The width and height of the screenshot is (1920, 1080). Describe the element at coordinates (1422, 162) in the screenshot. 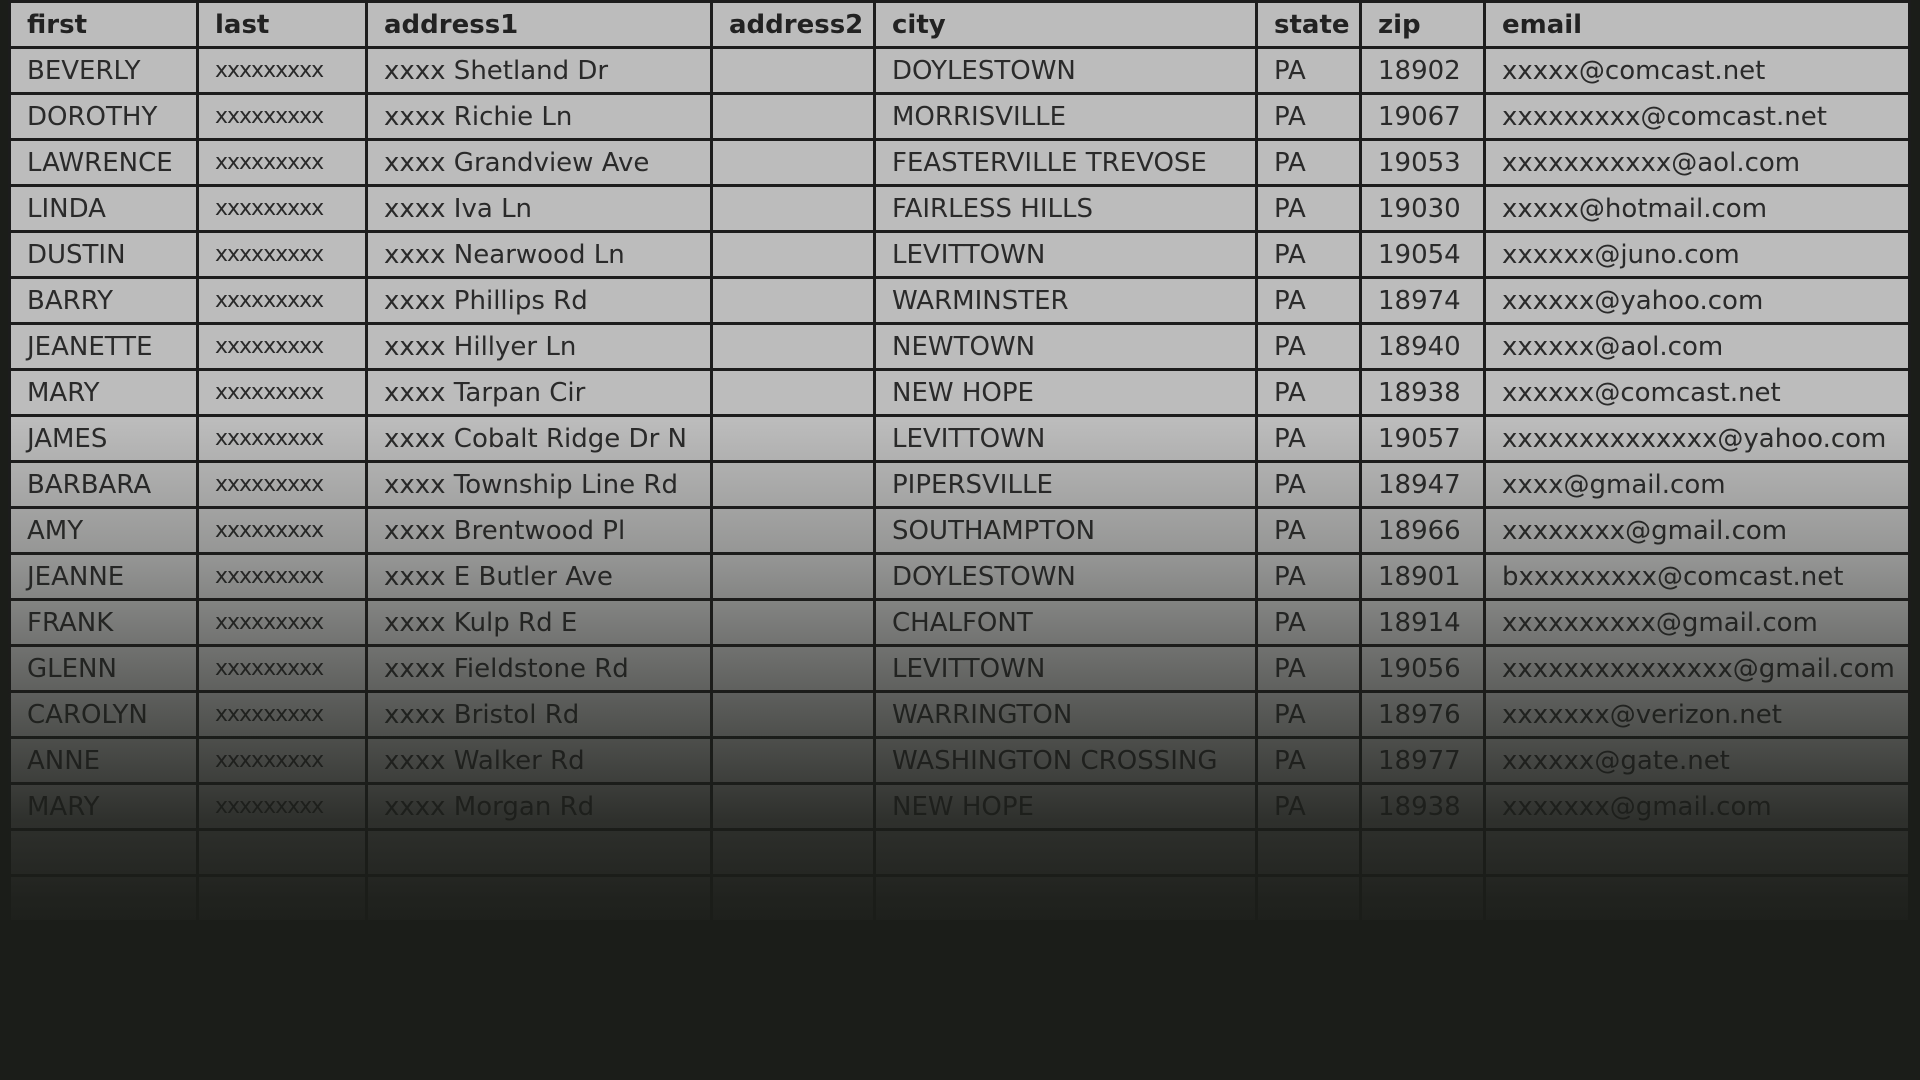

I see `cell-zip: 19053` at that location.